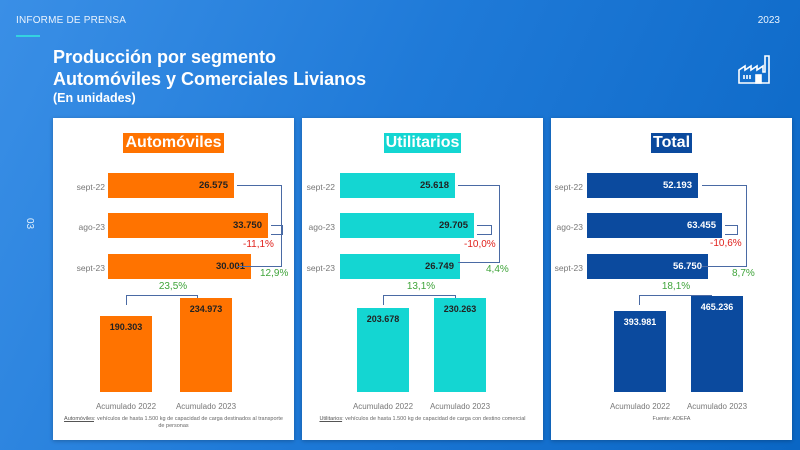 Image resolution: width=800 pixels, height=450 pixels. I want to click on monthly-change: -10,6%, so click(726, 243).